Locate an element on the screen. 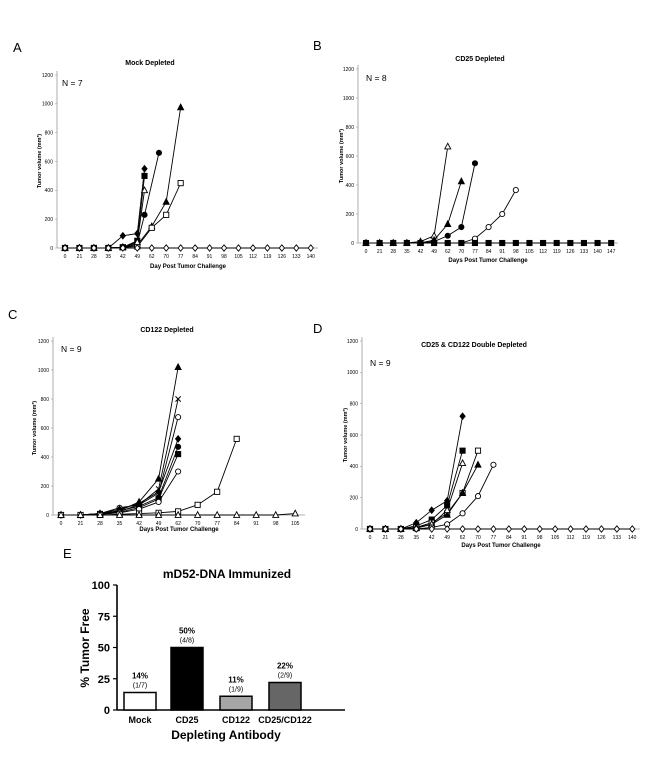 Image resolution: width=650 pixels, height=759 pixels. panel-b-xlabel: Days Post Tumor Challenge is located at coordinates (488, 261).